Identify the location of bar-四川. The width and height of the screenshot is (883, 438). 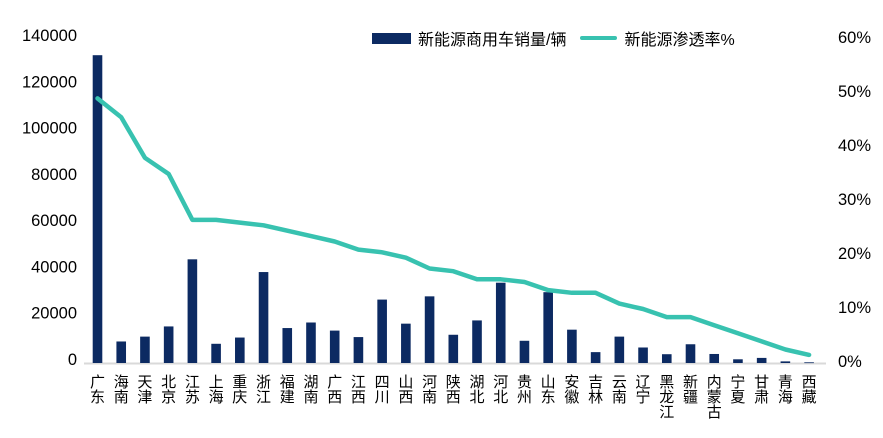
(382, 331).